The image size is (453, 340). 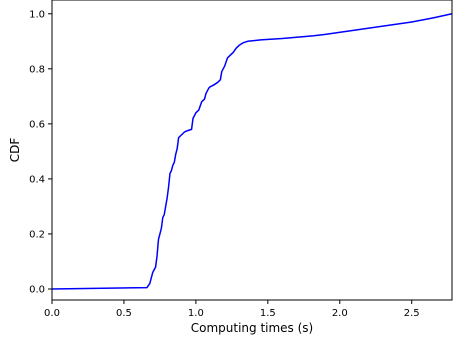 I want to click on y-tick-label: 0.0, so click(x=37, y=289).